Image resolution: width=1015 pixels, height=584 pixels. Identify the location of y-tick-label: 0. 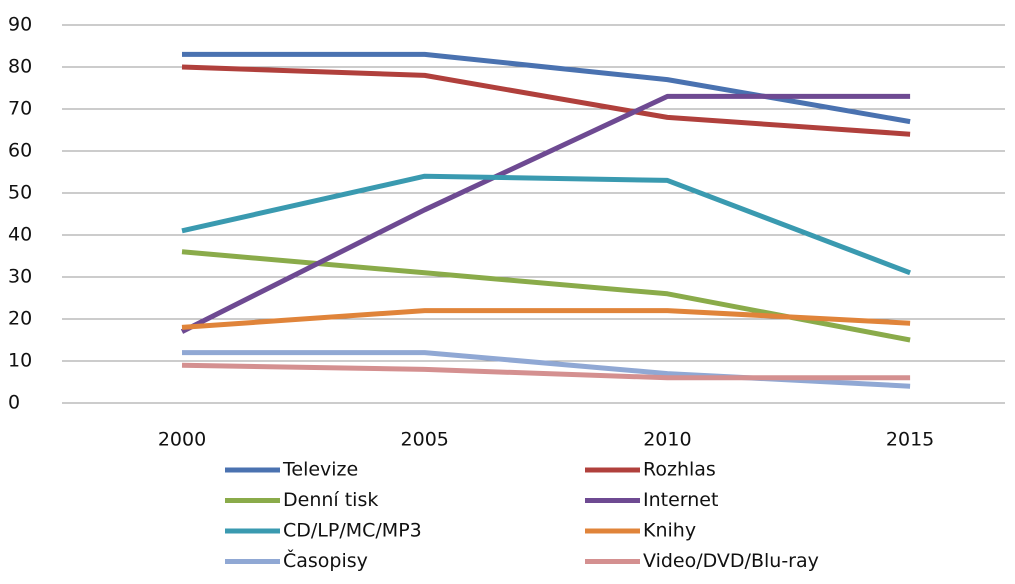
(14, 403).